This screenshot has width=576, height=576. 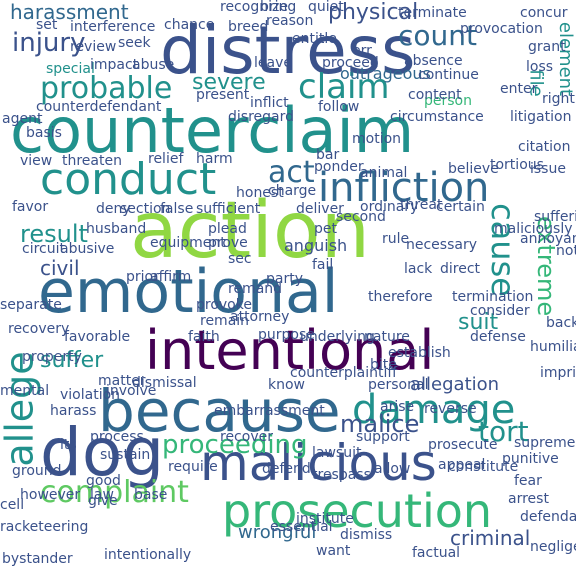 What do you see at coordinates (561, 323) in the screenshot?
I see `word-back: back` at bounding box center [561, 323].